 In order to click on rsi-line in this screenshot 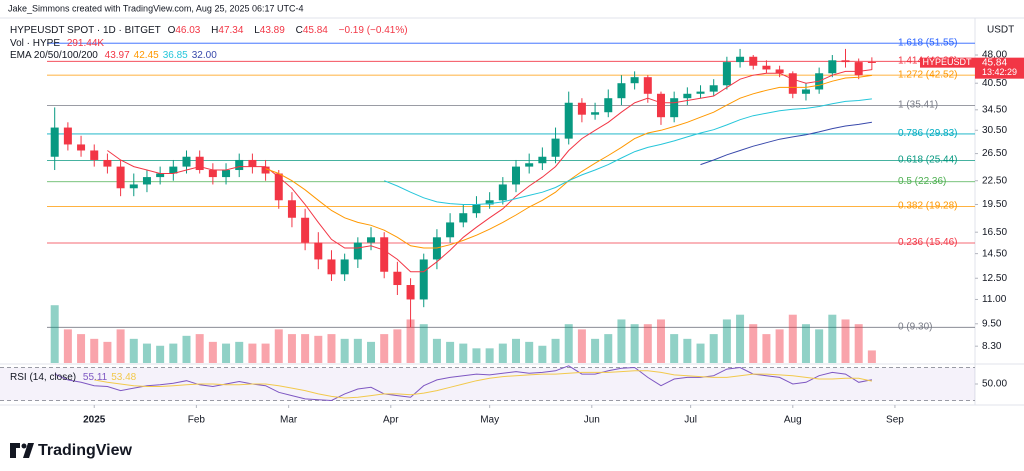, I will do `click(463, 383)`.